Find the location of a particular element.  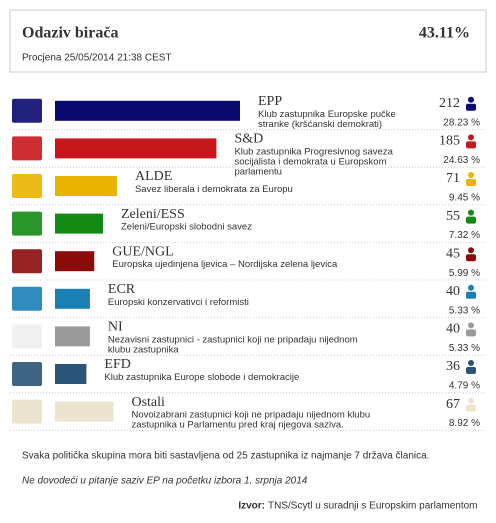

seats: 212 is located at coordinates (449, 103).